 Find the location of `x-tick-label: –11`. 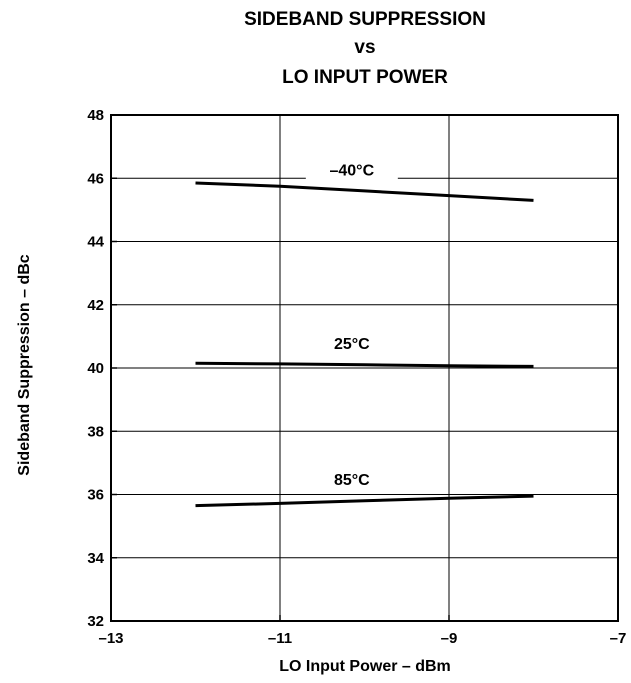

x-tick-label: –11 is located at coordinates (280, 638).